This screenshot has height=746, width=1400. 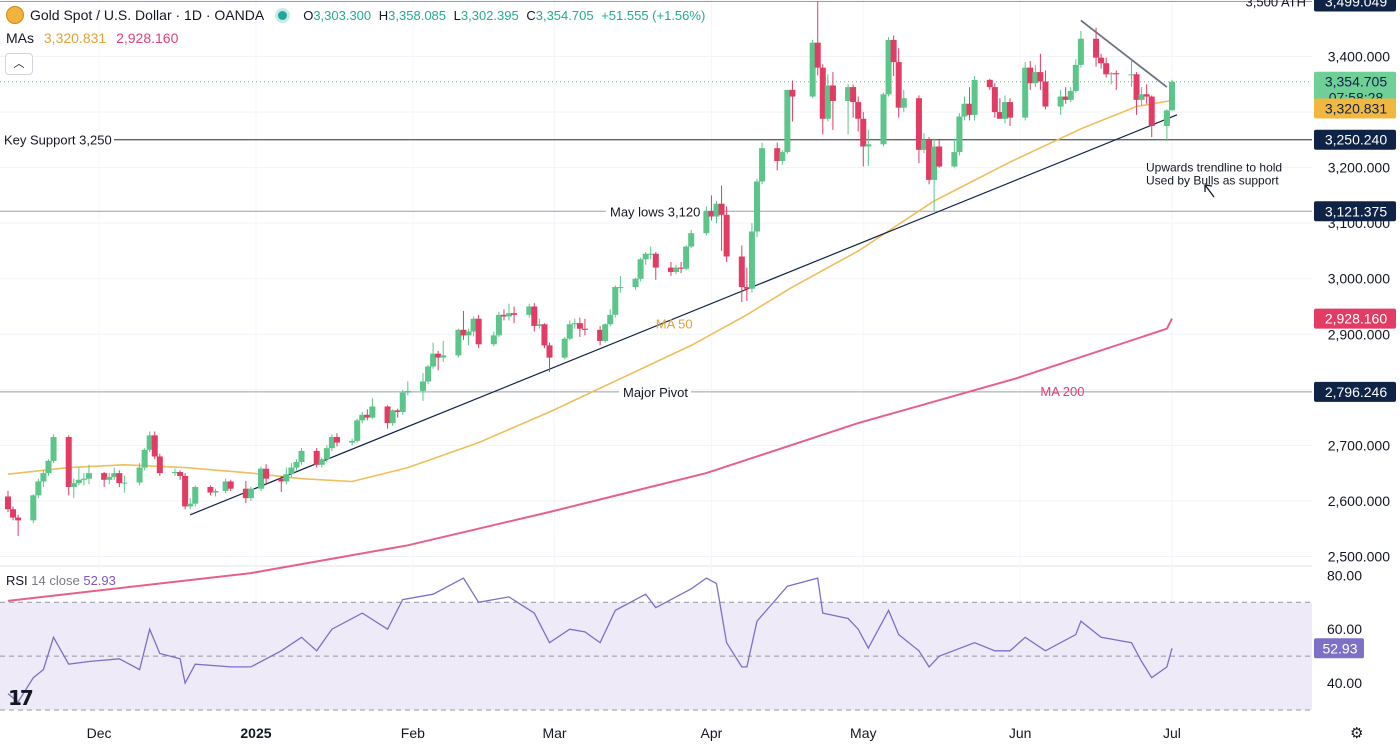 I want to click on tradingview-logo: 17, so click(x=21, y=698).